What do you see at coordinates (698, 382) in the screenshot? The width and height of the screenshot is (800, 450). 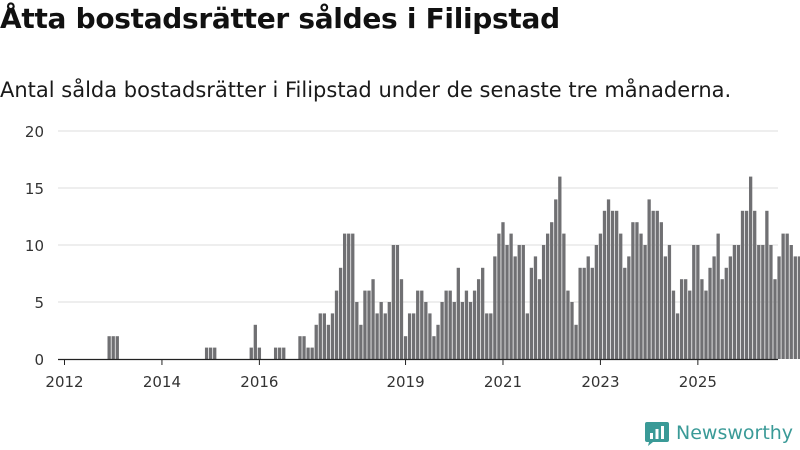 I see `x-tick-label: 2025` at bounding box center [698, 382].